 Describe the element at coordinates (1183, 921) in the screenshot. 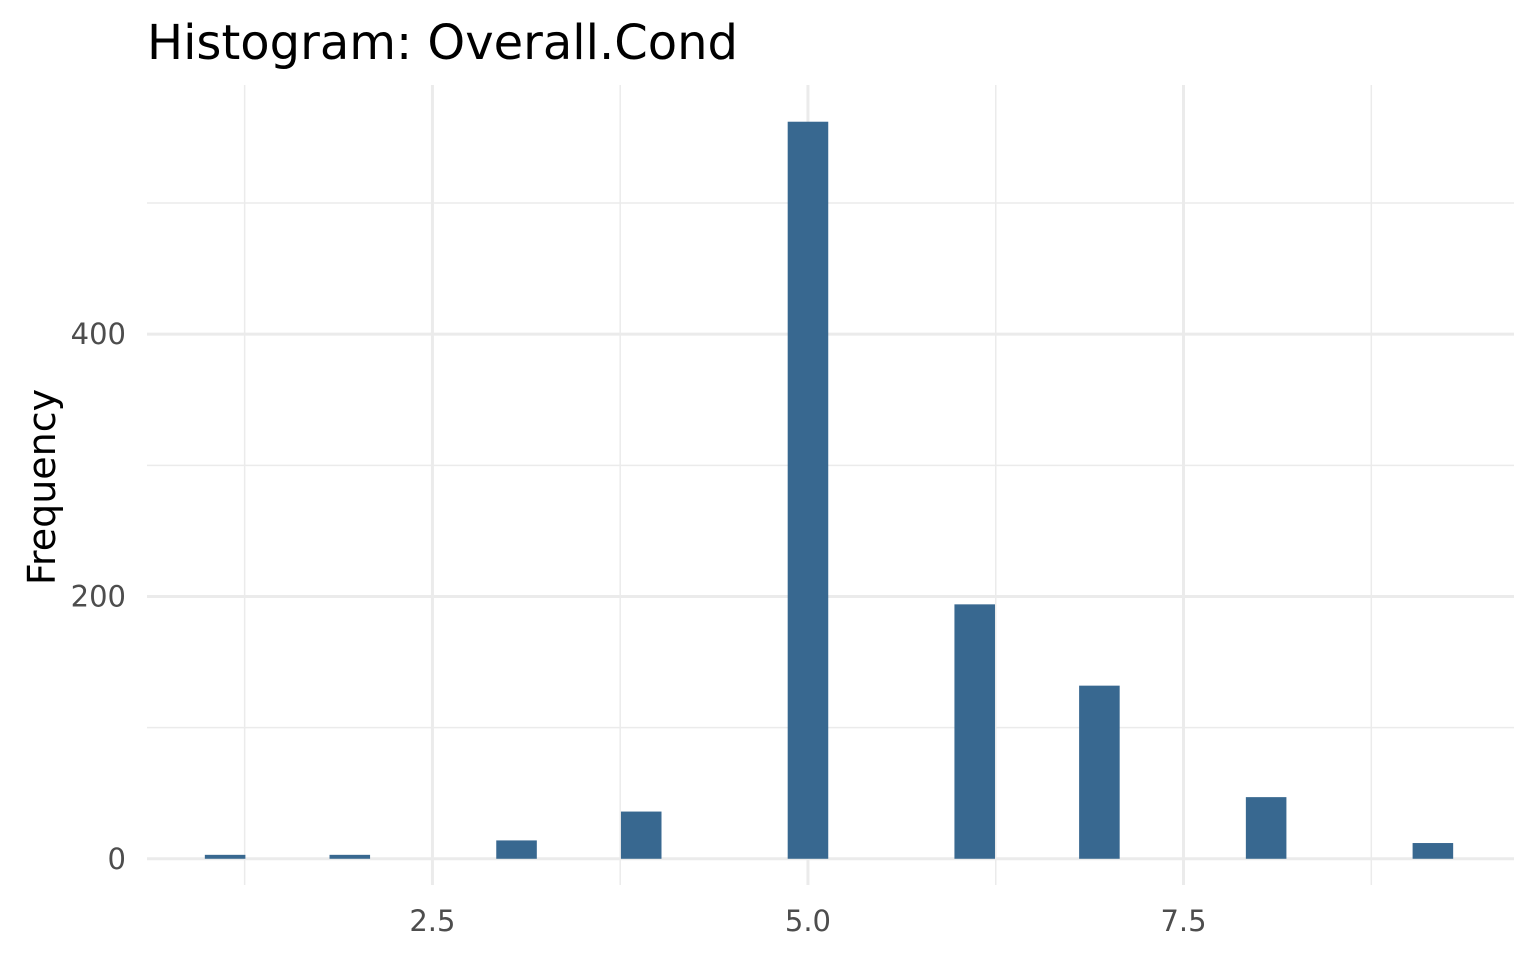

I see `x-tick-label: 7.5` at that location.